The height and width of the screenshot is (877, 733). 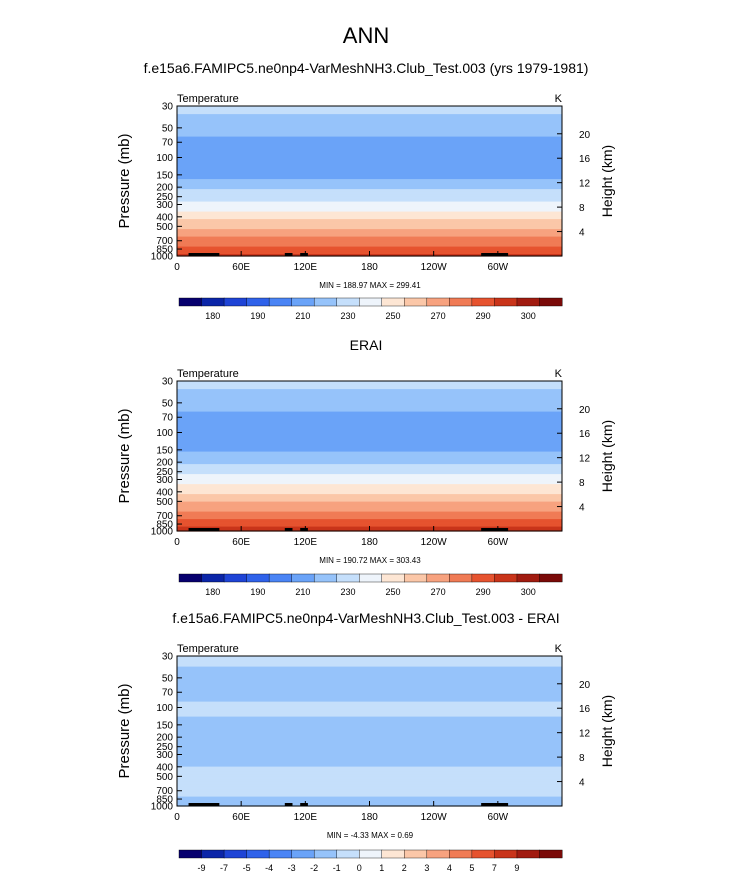 What do you see at coordinates (164, 241) in the screenshot?
I see `y-tick-label: 700` at bounding box center [164, 241].